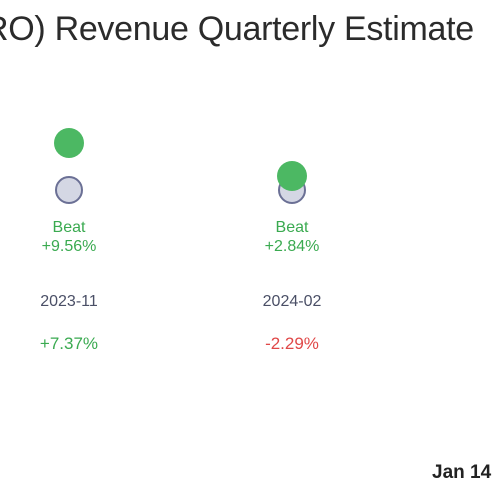 Image resolution: width=500 pixels, height=500 pixels. I want to click on estimate-point, so click(69, 190).